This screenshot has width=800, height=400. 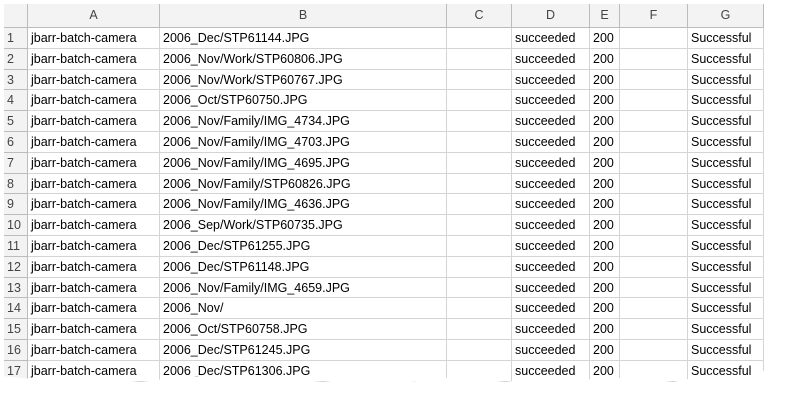 What do you see at coordinates (303, 350) in the screenshot?
I see `cell: 2006_Dec/STP61245.JPG` at bounding box center [303, 350].